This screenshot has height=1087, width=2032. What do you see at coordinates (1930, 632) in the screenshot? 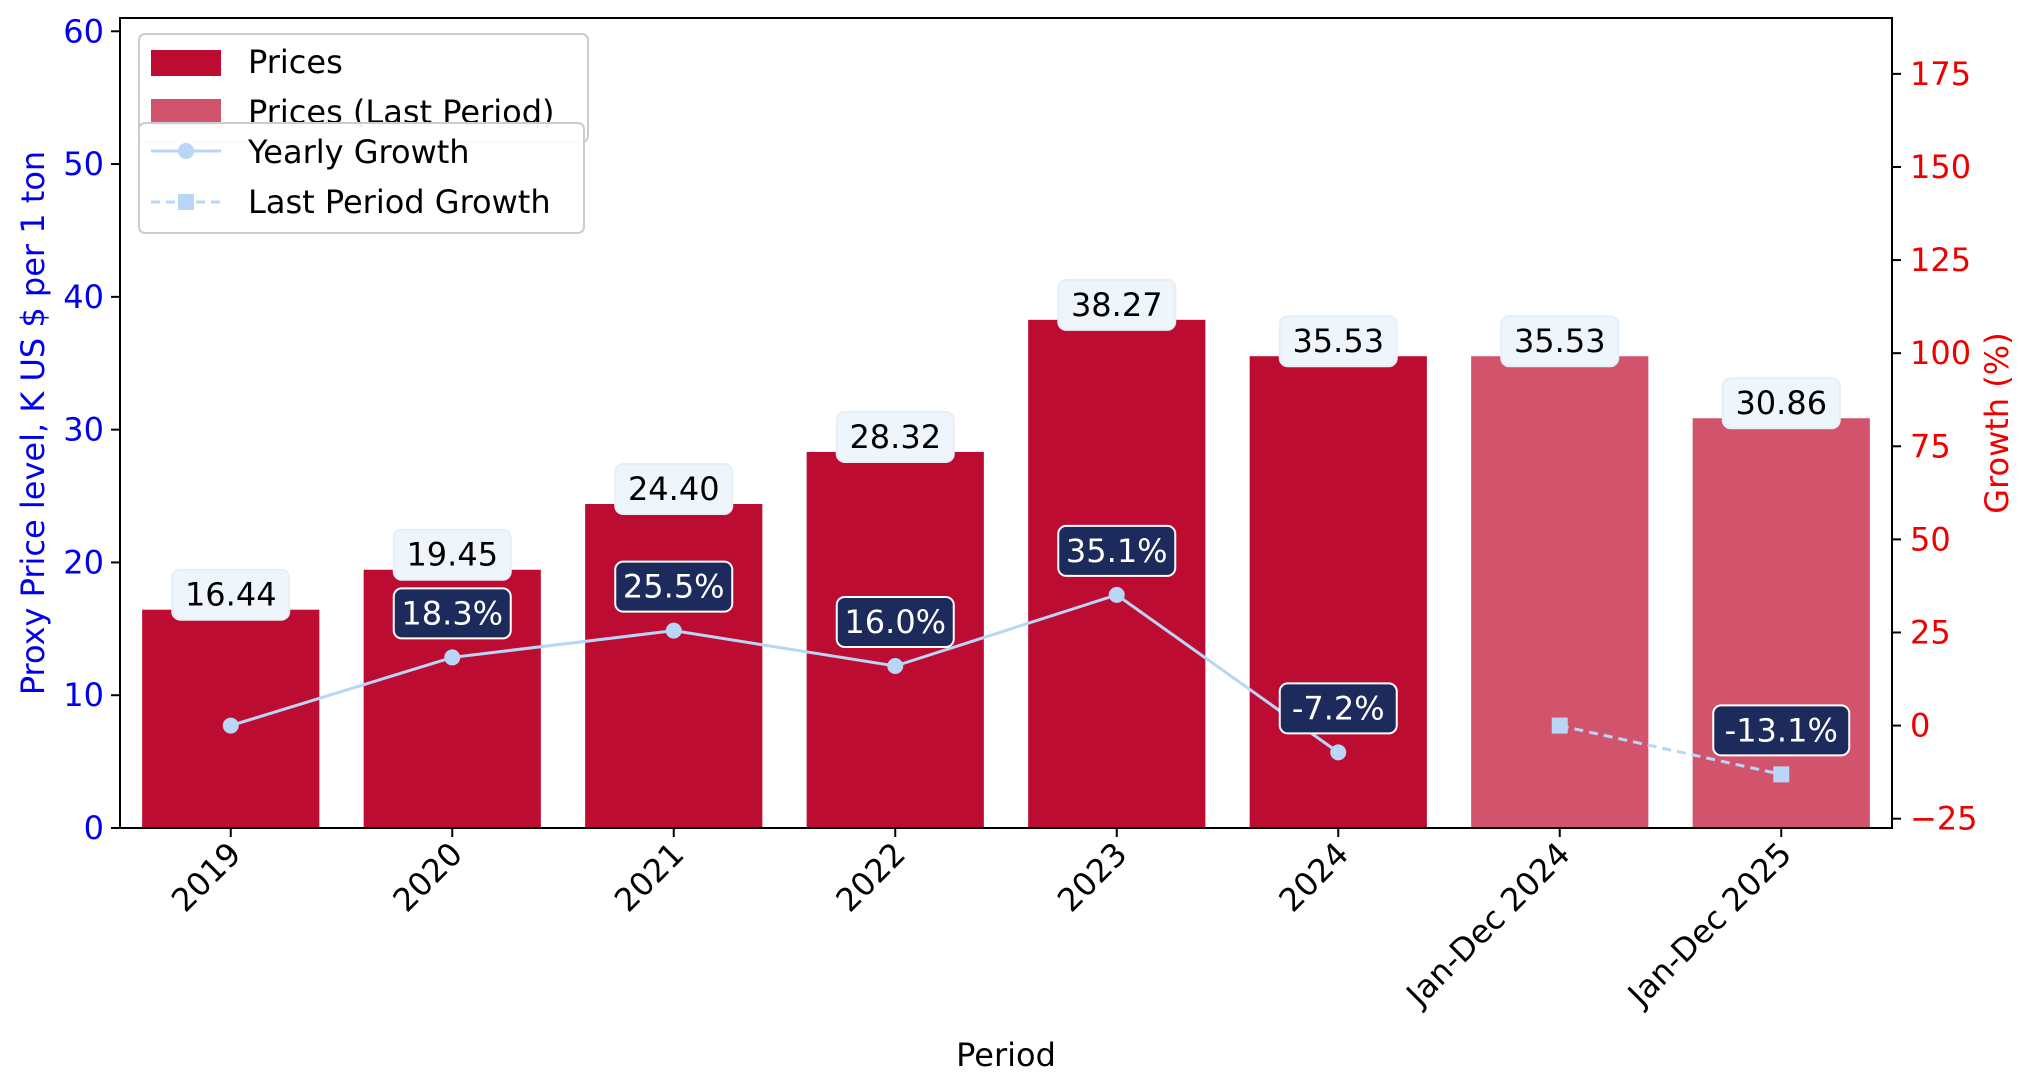
I see `right-tick-label: 25` at bounding box center [1930, 632].